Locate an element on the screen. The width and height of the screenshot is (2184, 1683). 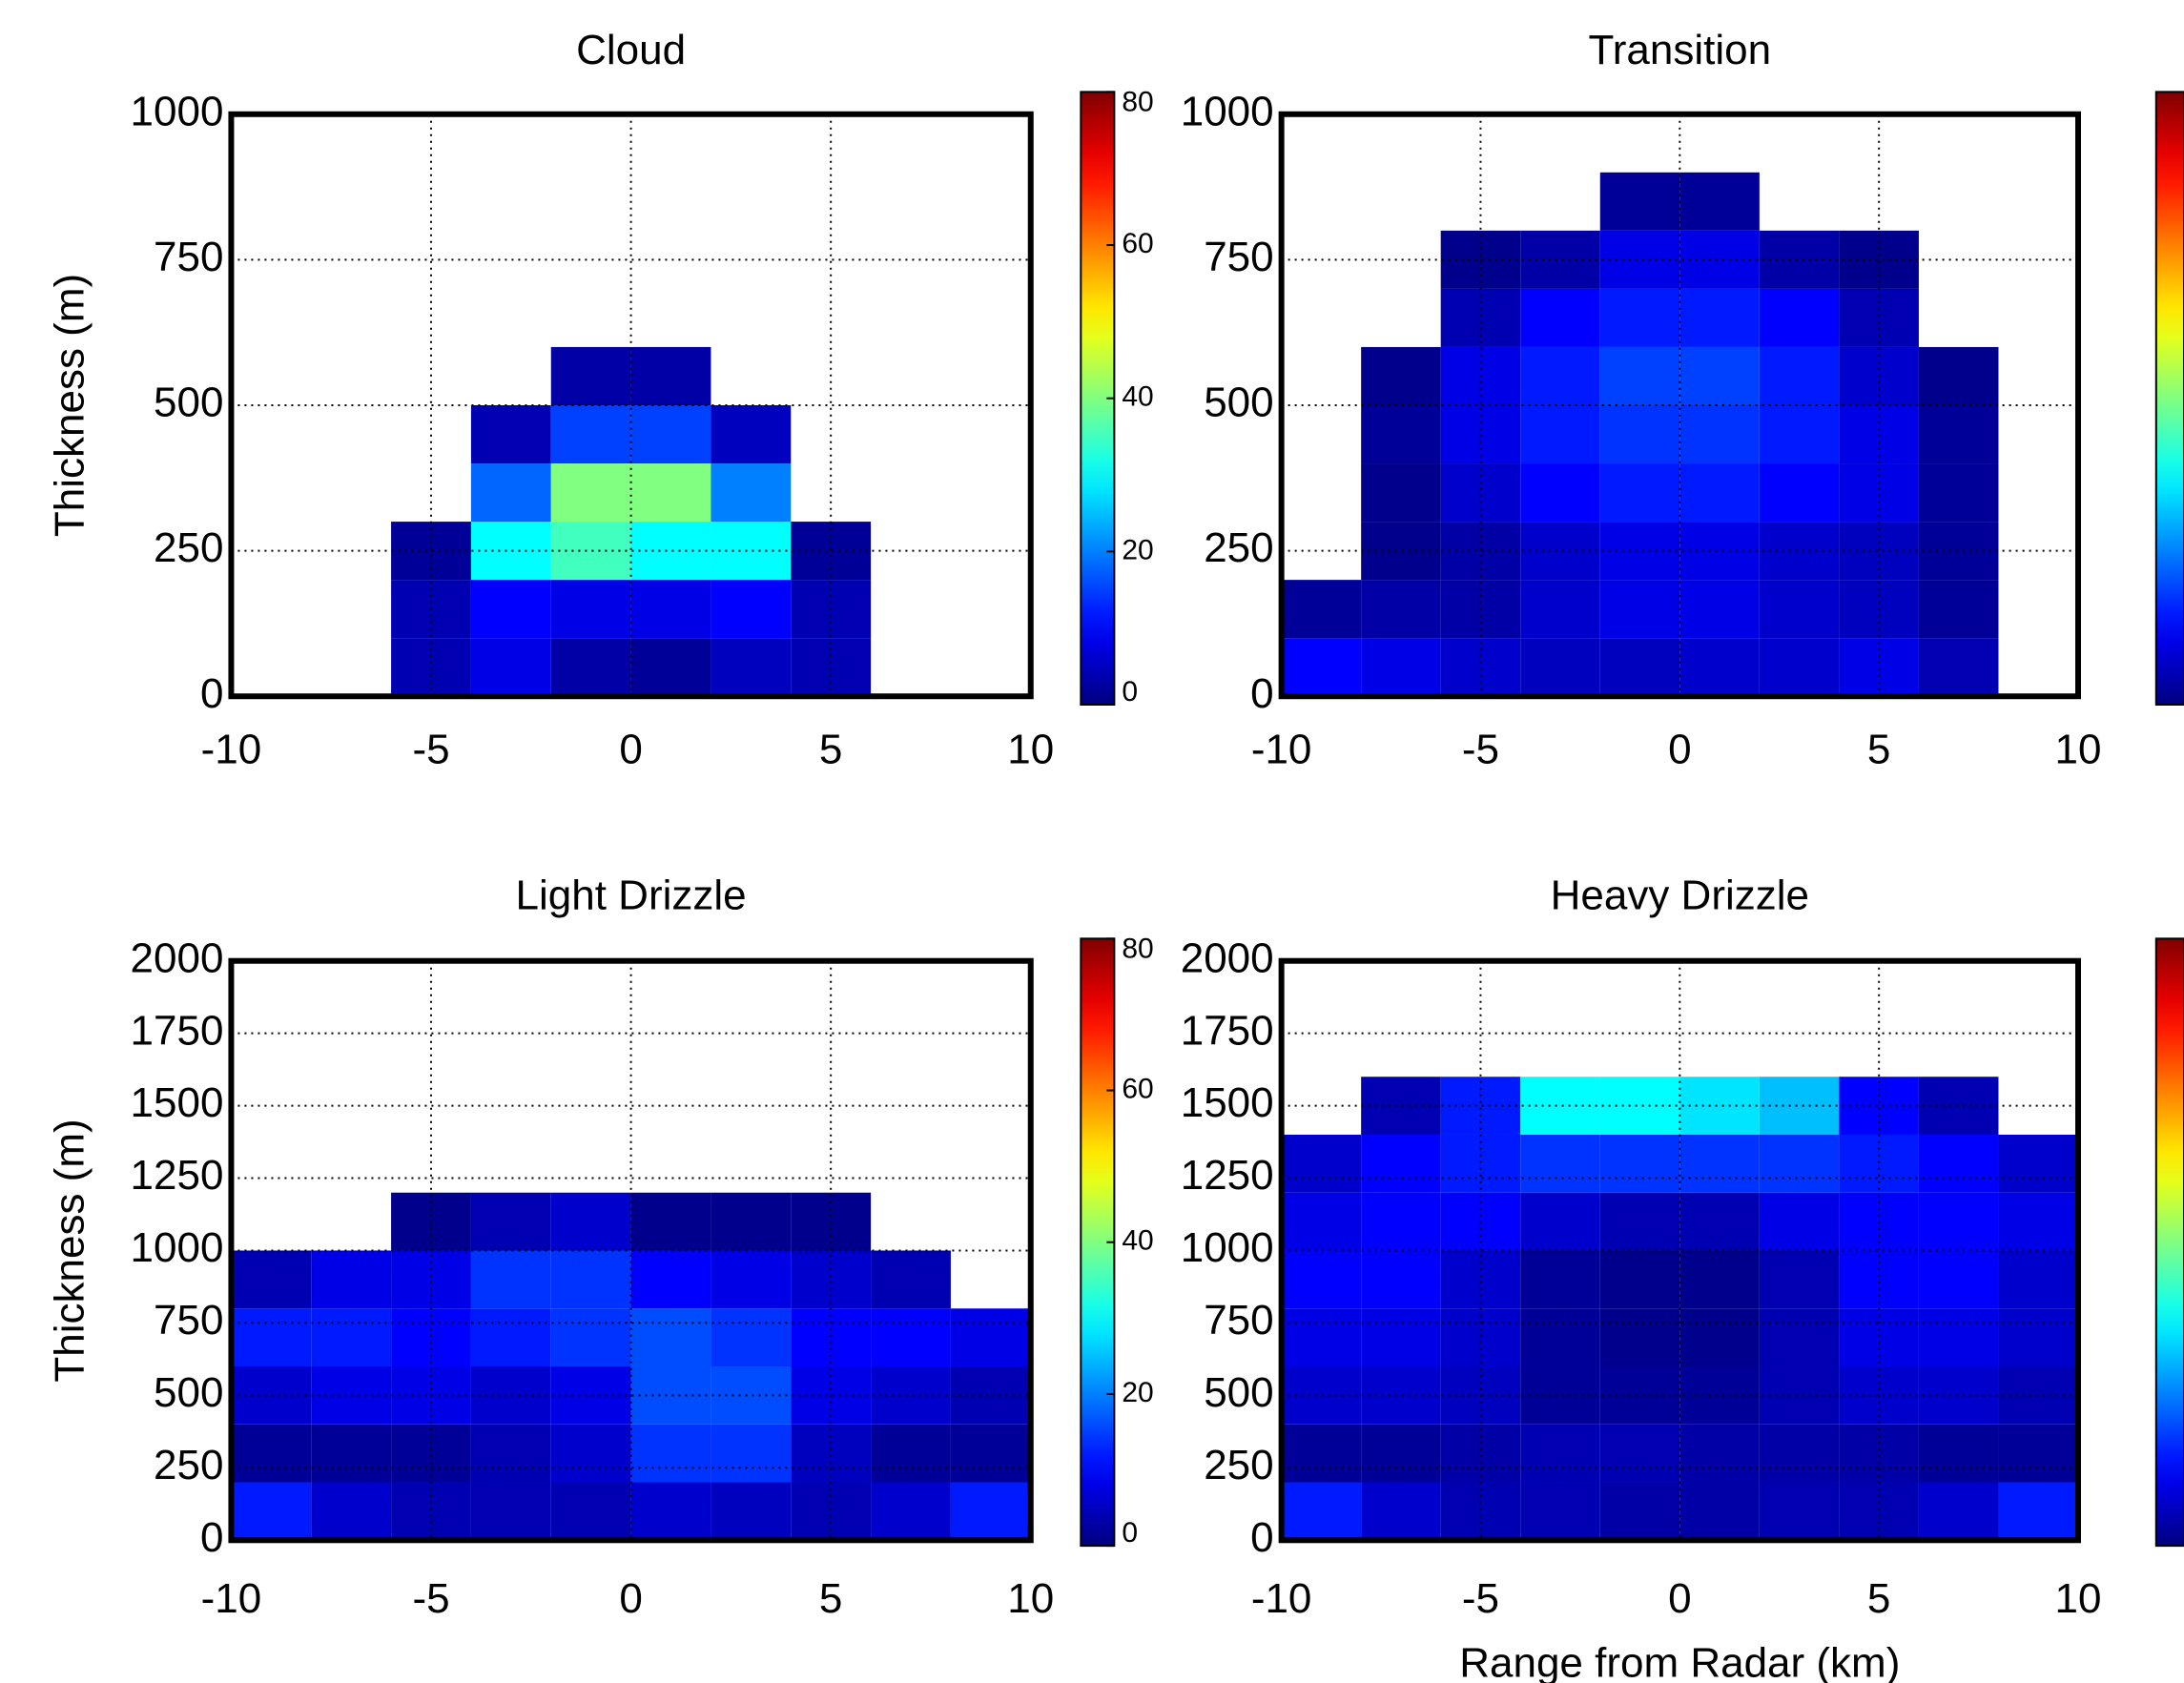
x-tick-label: 0 is located at coordinates (1679, 749).